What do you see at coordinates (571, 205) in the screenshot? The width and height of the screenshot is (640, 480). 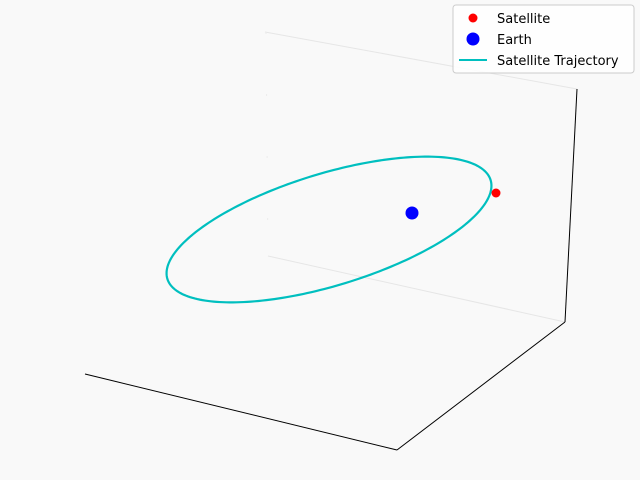 I see `axis-edge-vertical` at bounding box center [571, 205].